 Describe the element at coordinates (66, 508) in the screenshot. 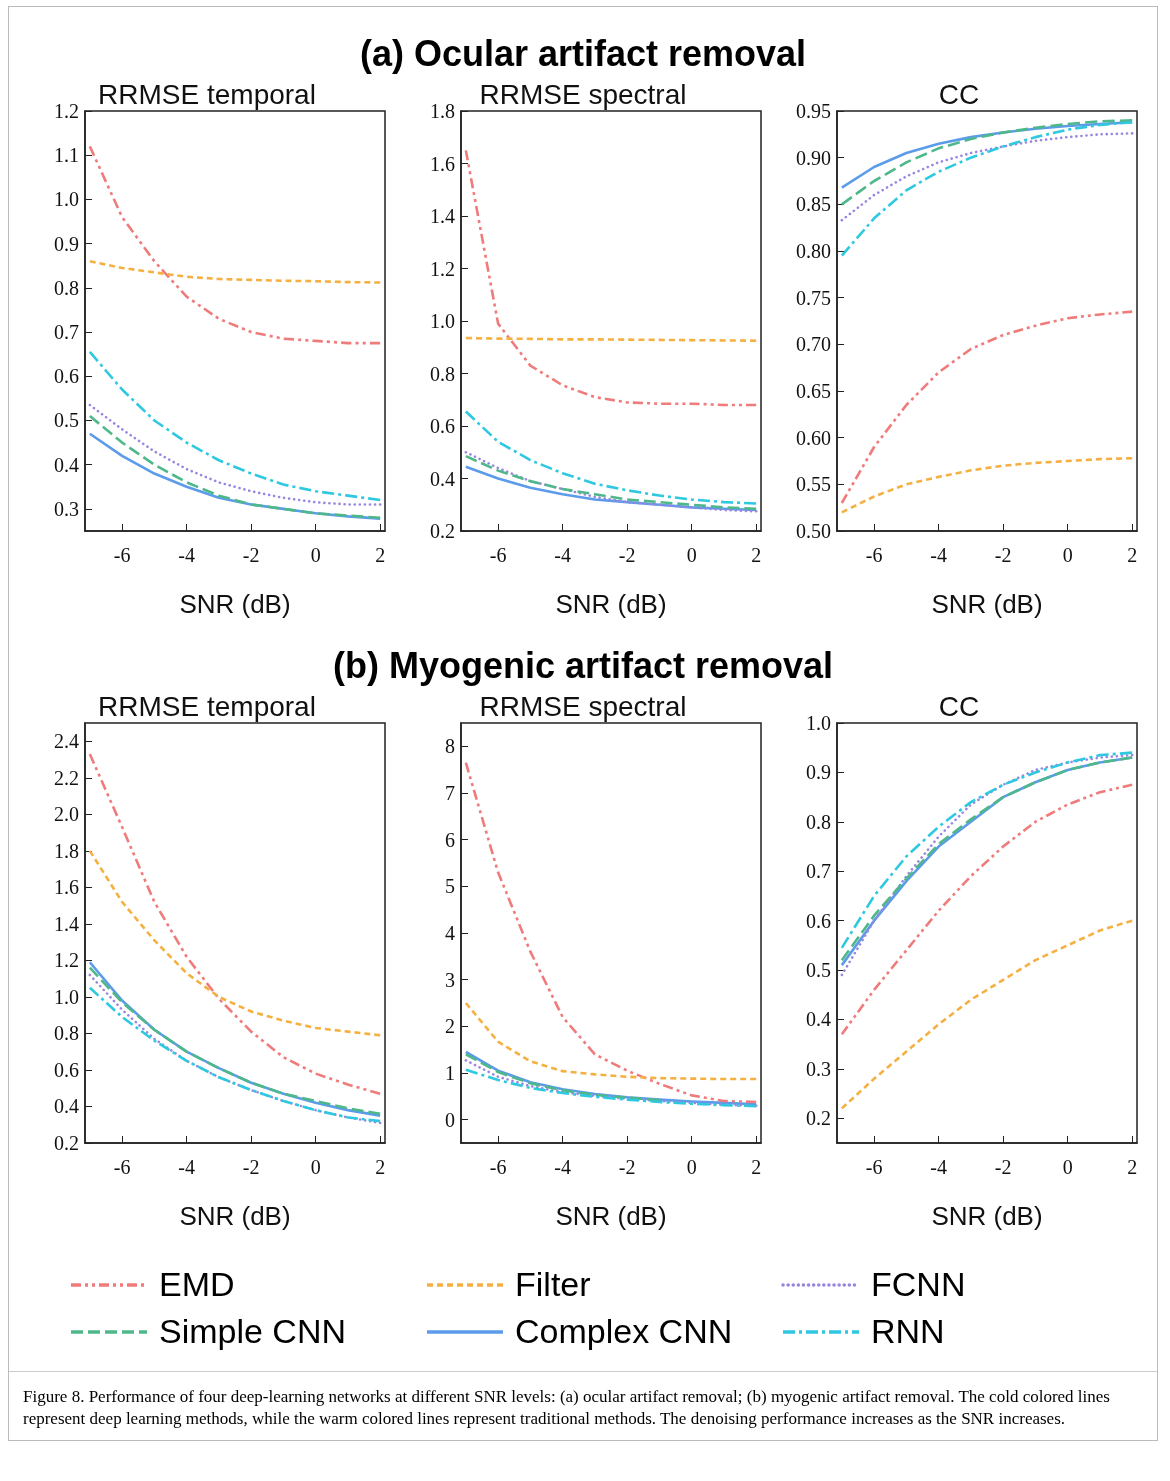

I see `y-tick-label: 0.3` at that location.